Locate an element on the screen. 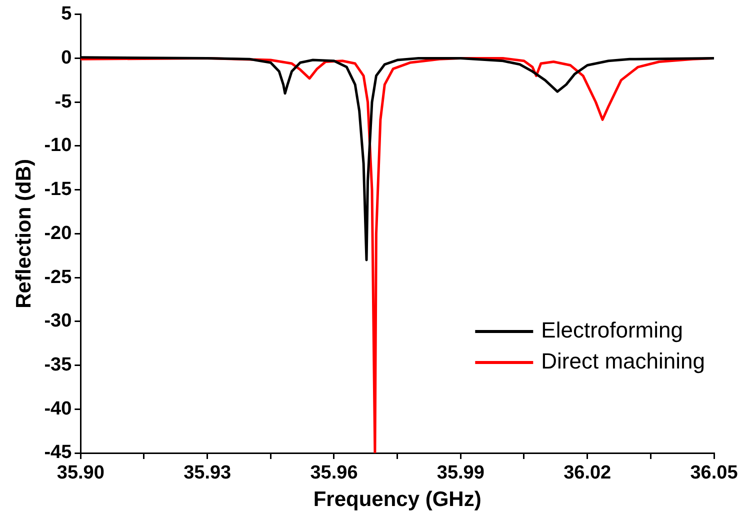 The image size is (744, 521). y-axis-title: Reflection (dB) is located at coordinates (24, 233).